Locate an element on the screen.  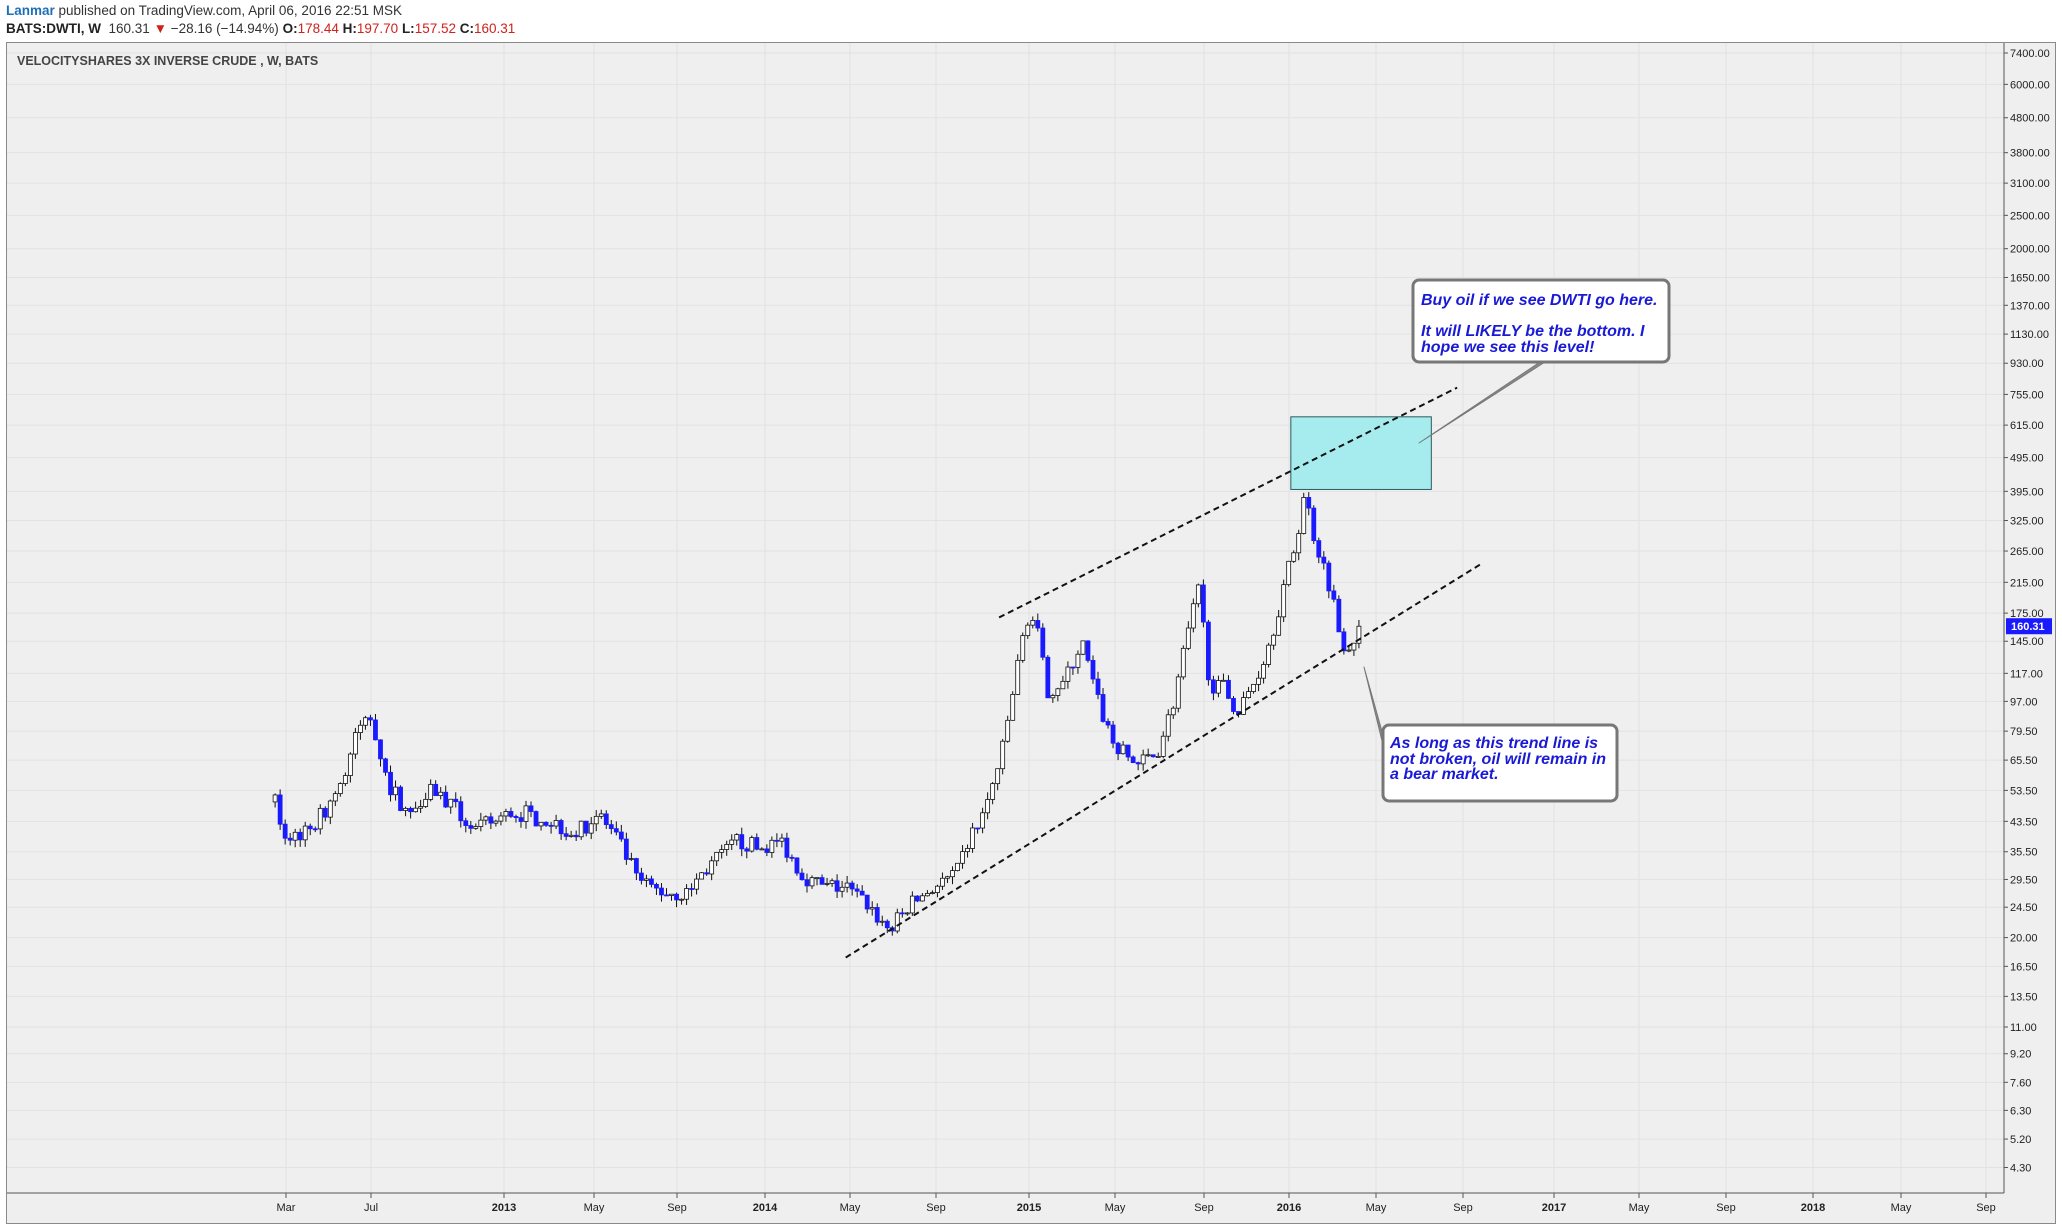
y-tick-label: 97.00 is located at coordinates (2024, 702).